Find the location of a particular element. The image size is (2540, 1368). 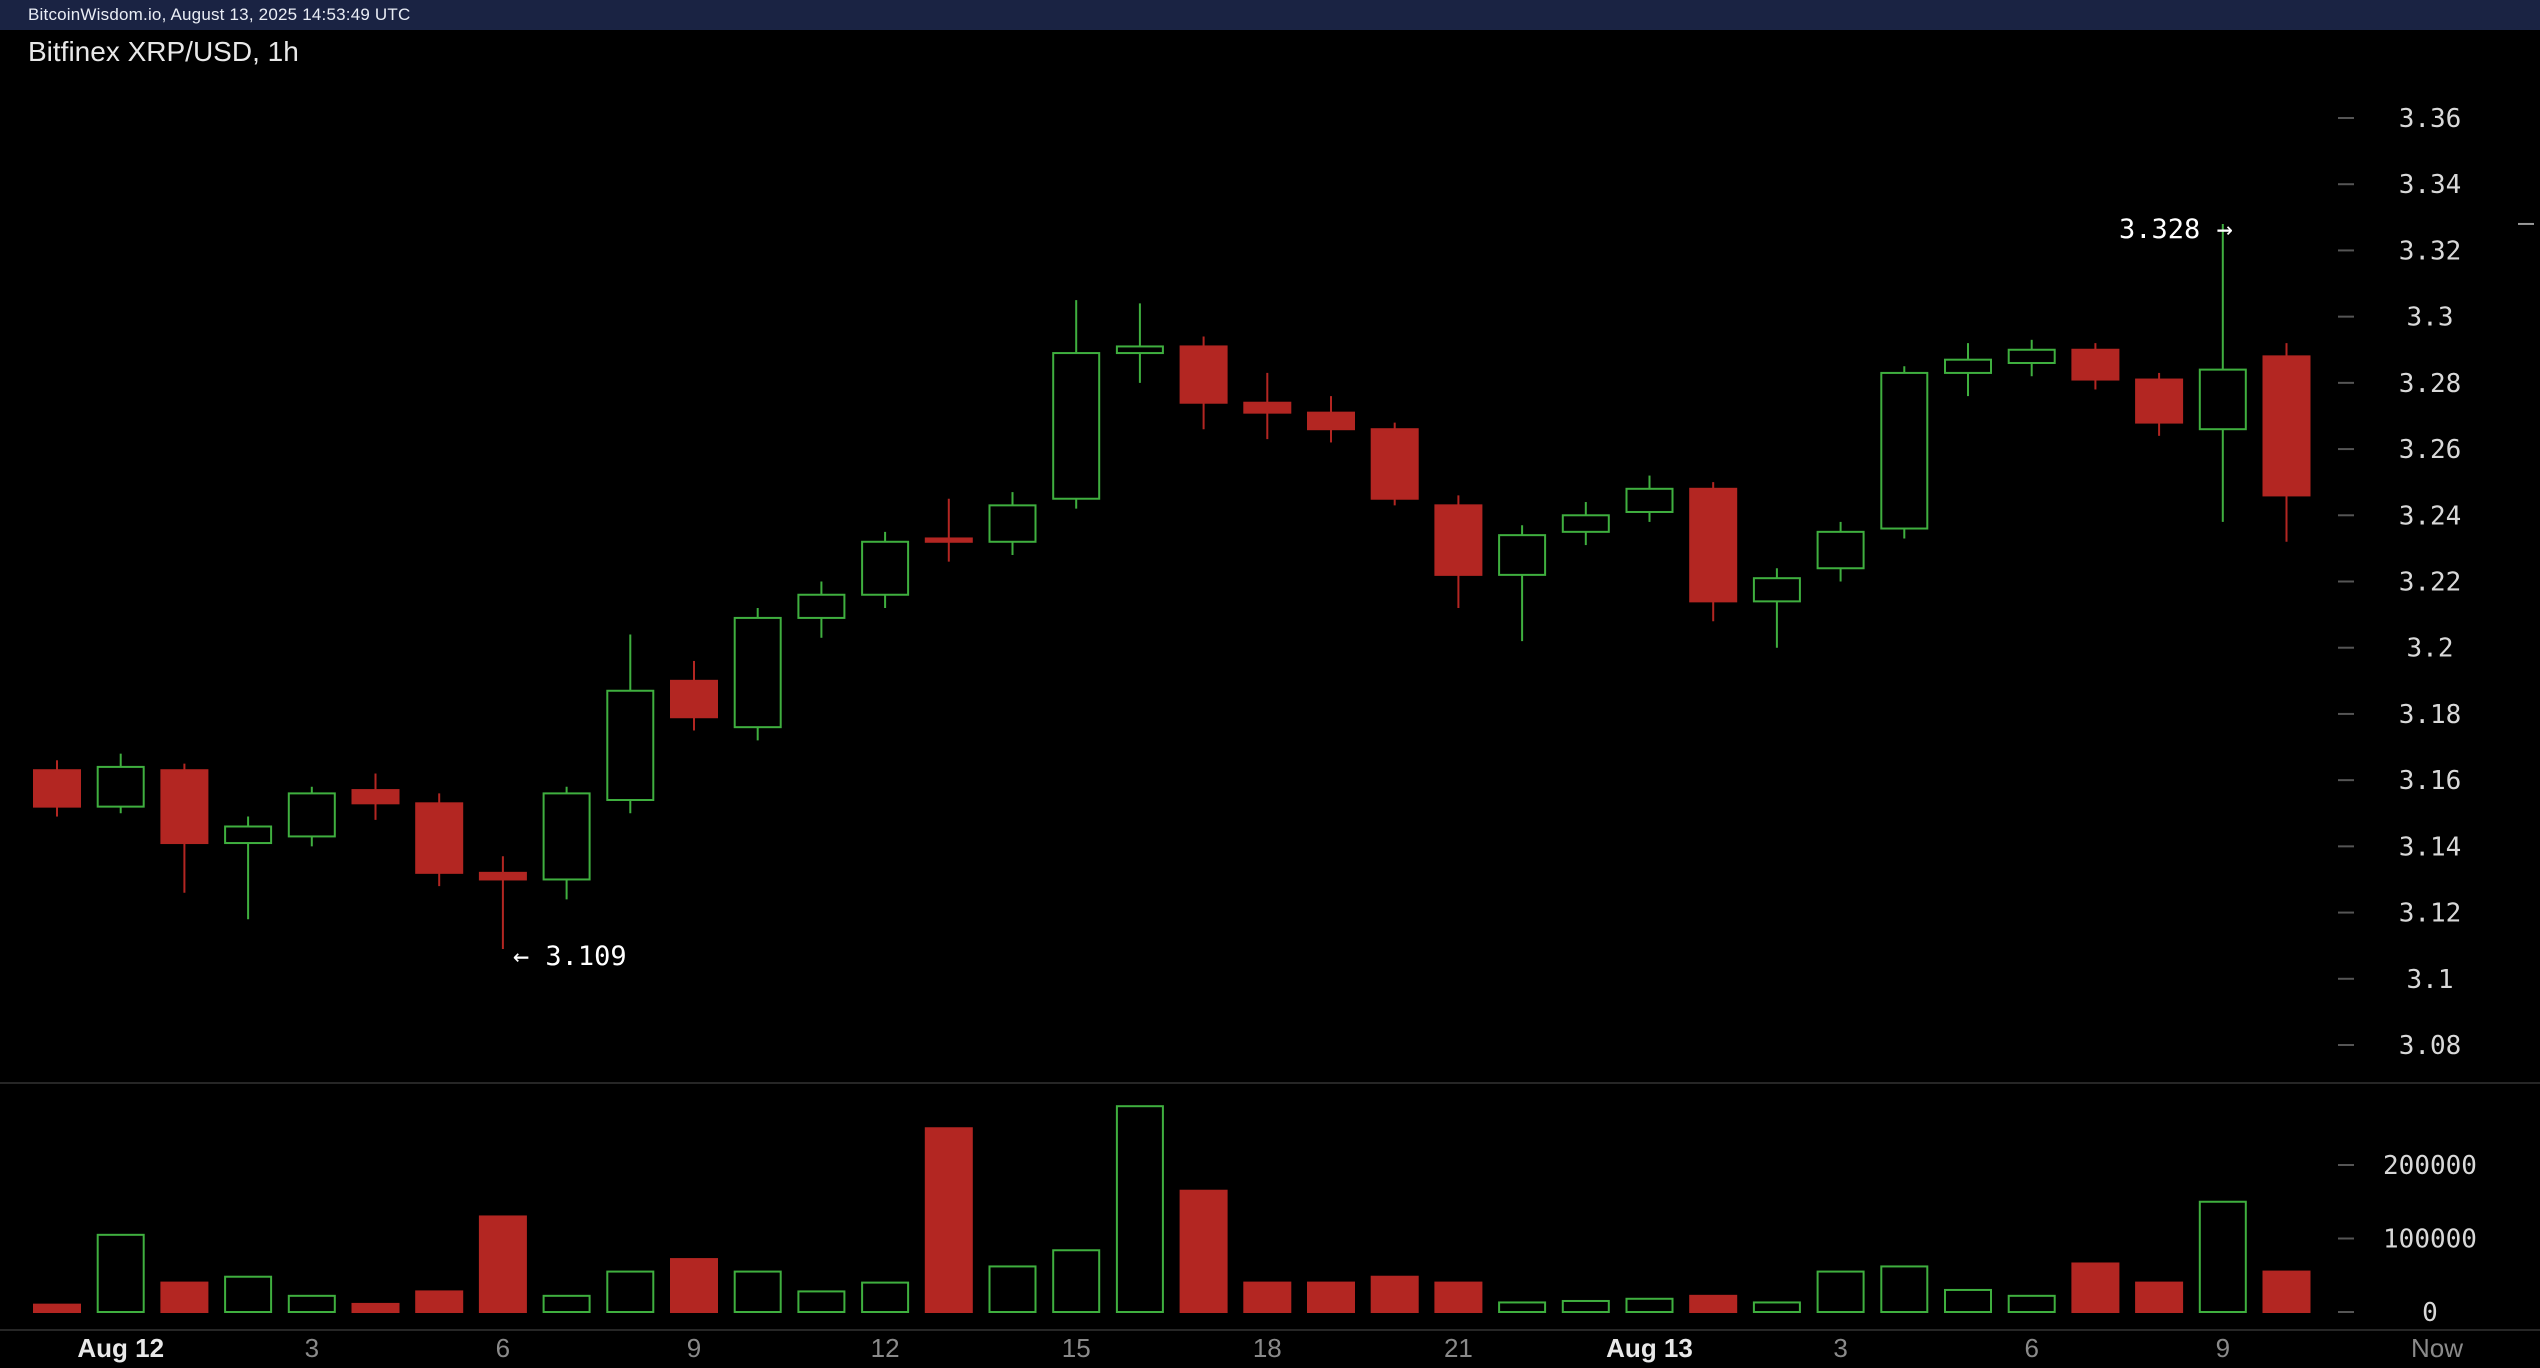

price-tick-label: 3.22 is located at coordinates (2430, 583).